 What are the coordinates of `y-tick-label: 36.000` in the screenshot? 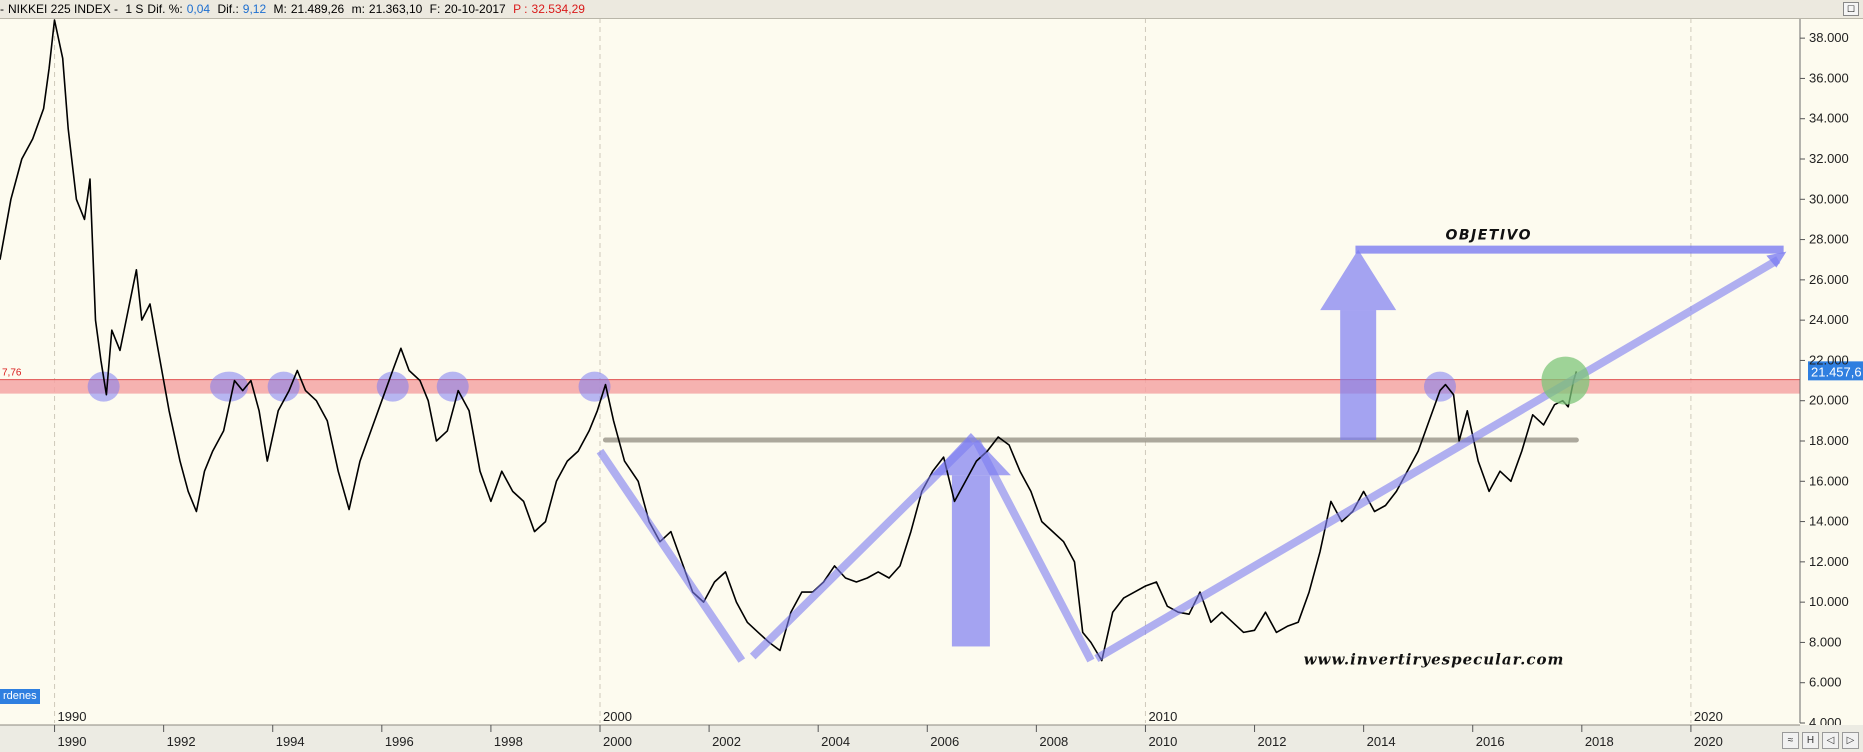 It's located at (1829, 77).